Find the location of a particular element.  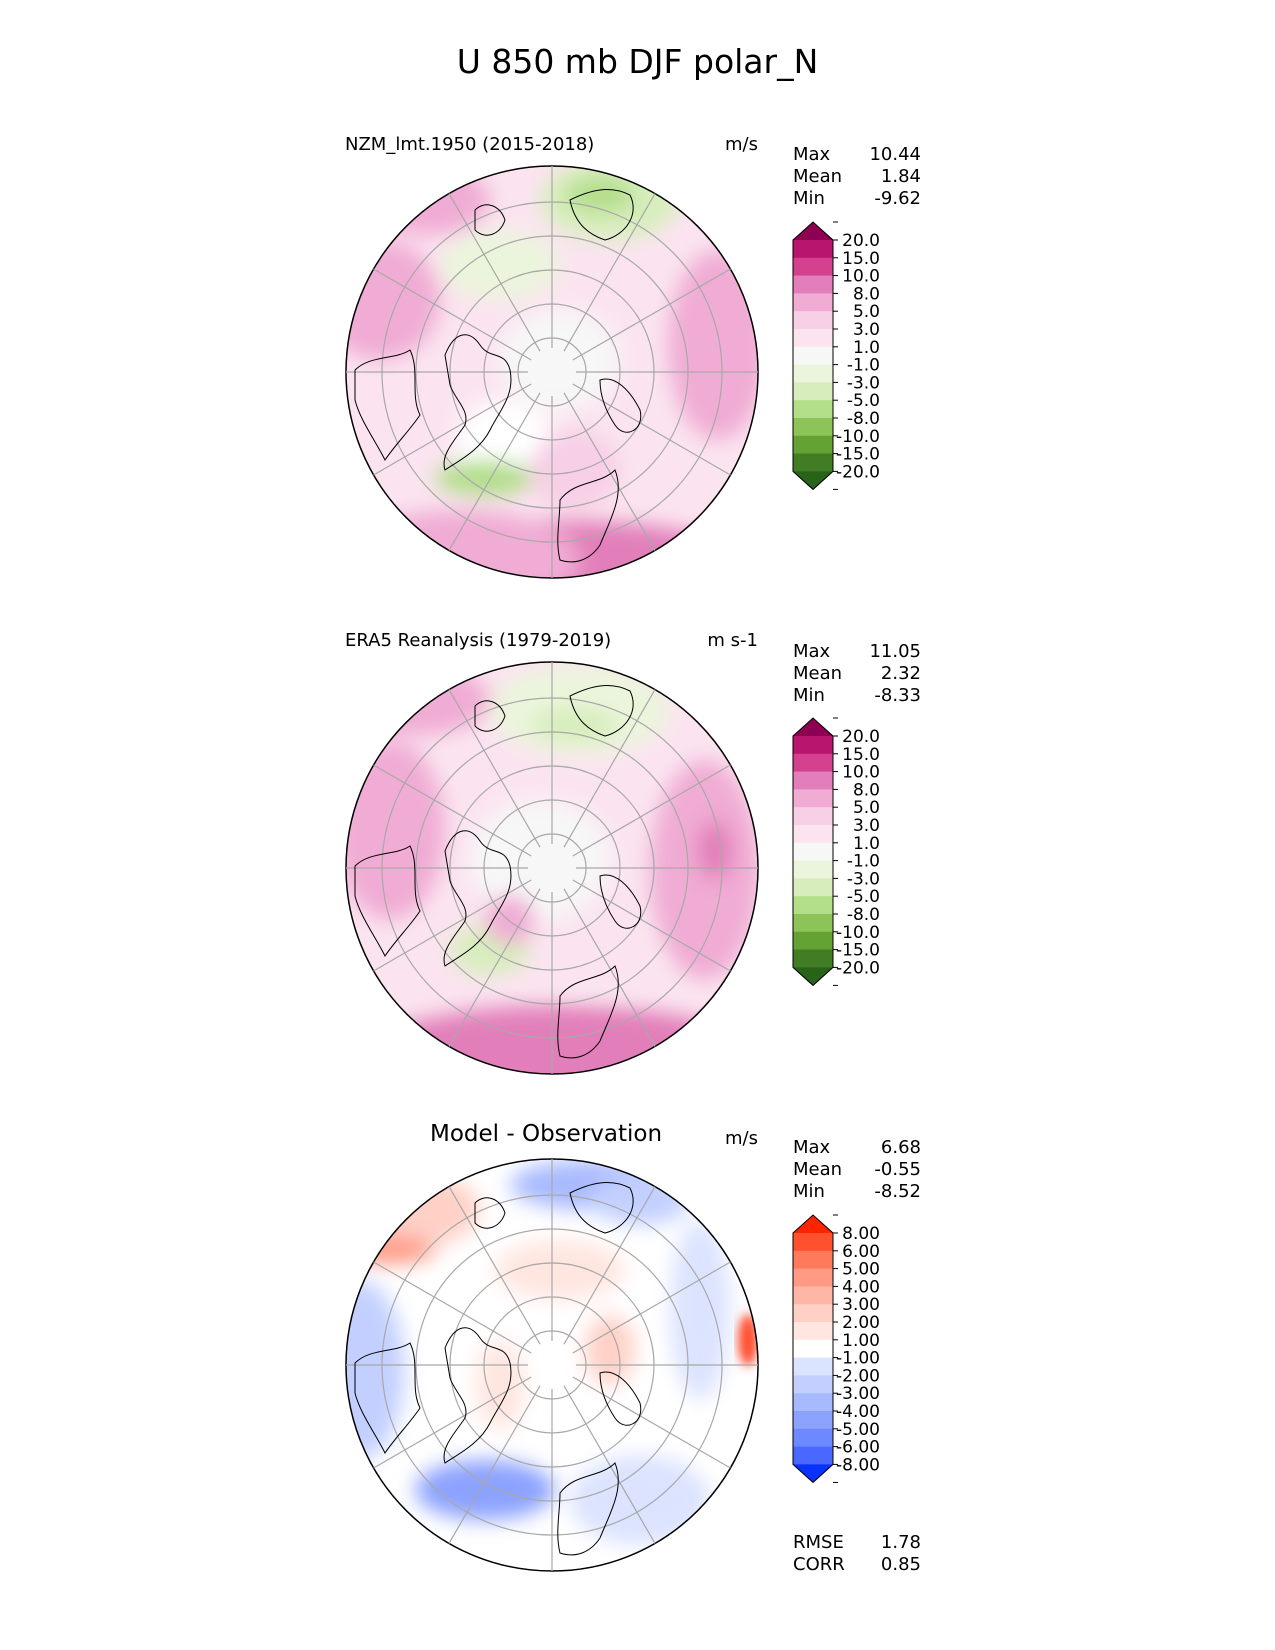

colorbar-tick-label: 5.0 is located at coordinates (866, 312).